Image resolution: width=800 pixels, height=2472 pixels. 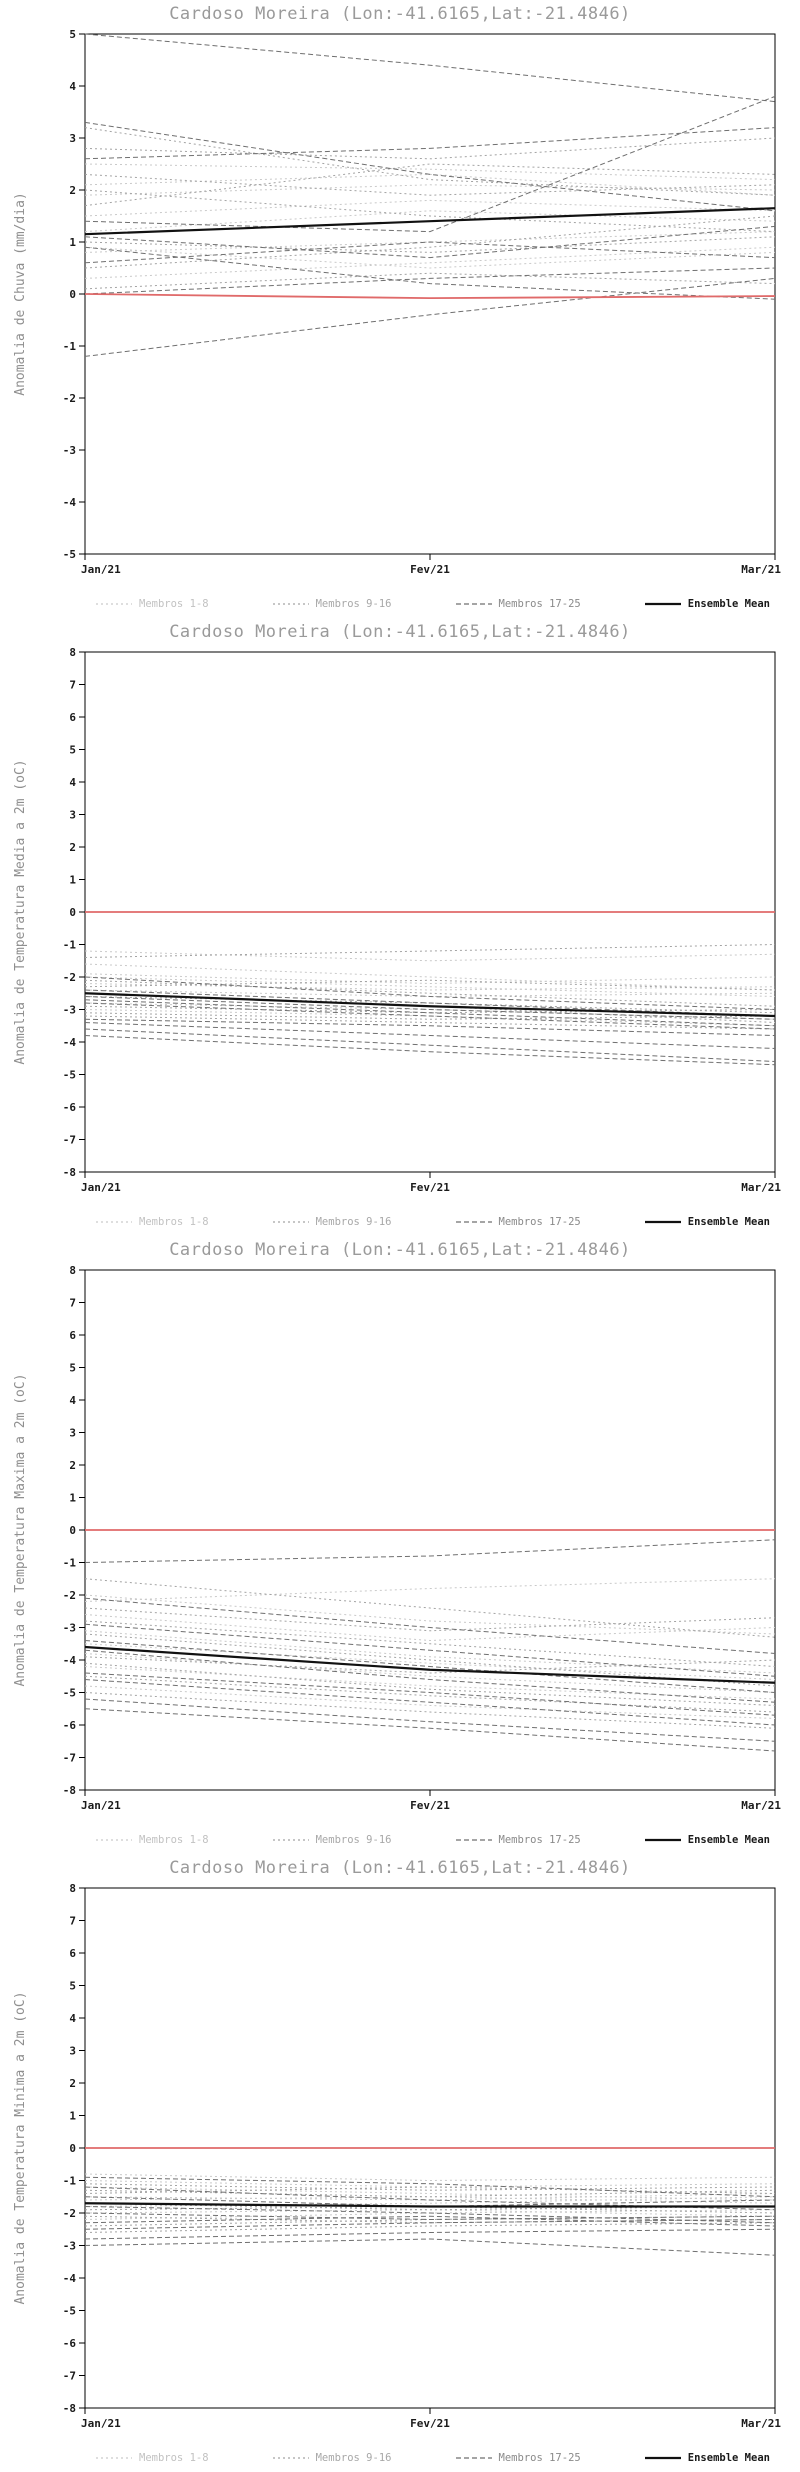 I want to click on svg-text: 8, so click(x=72, y=652).